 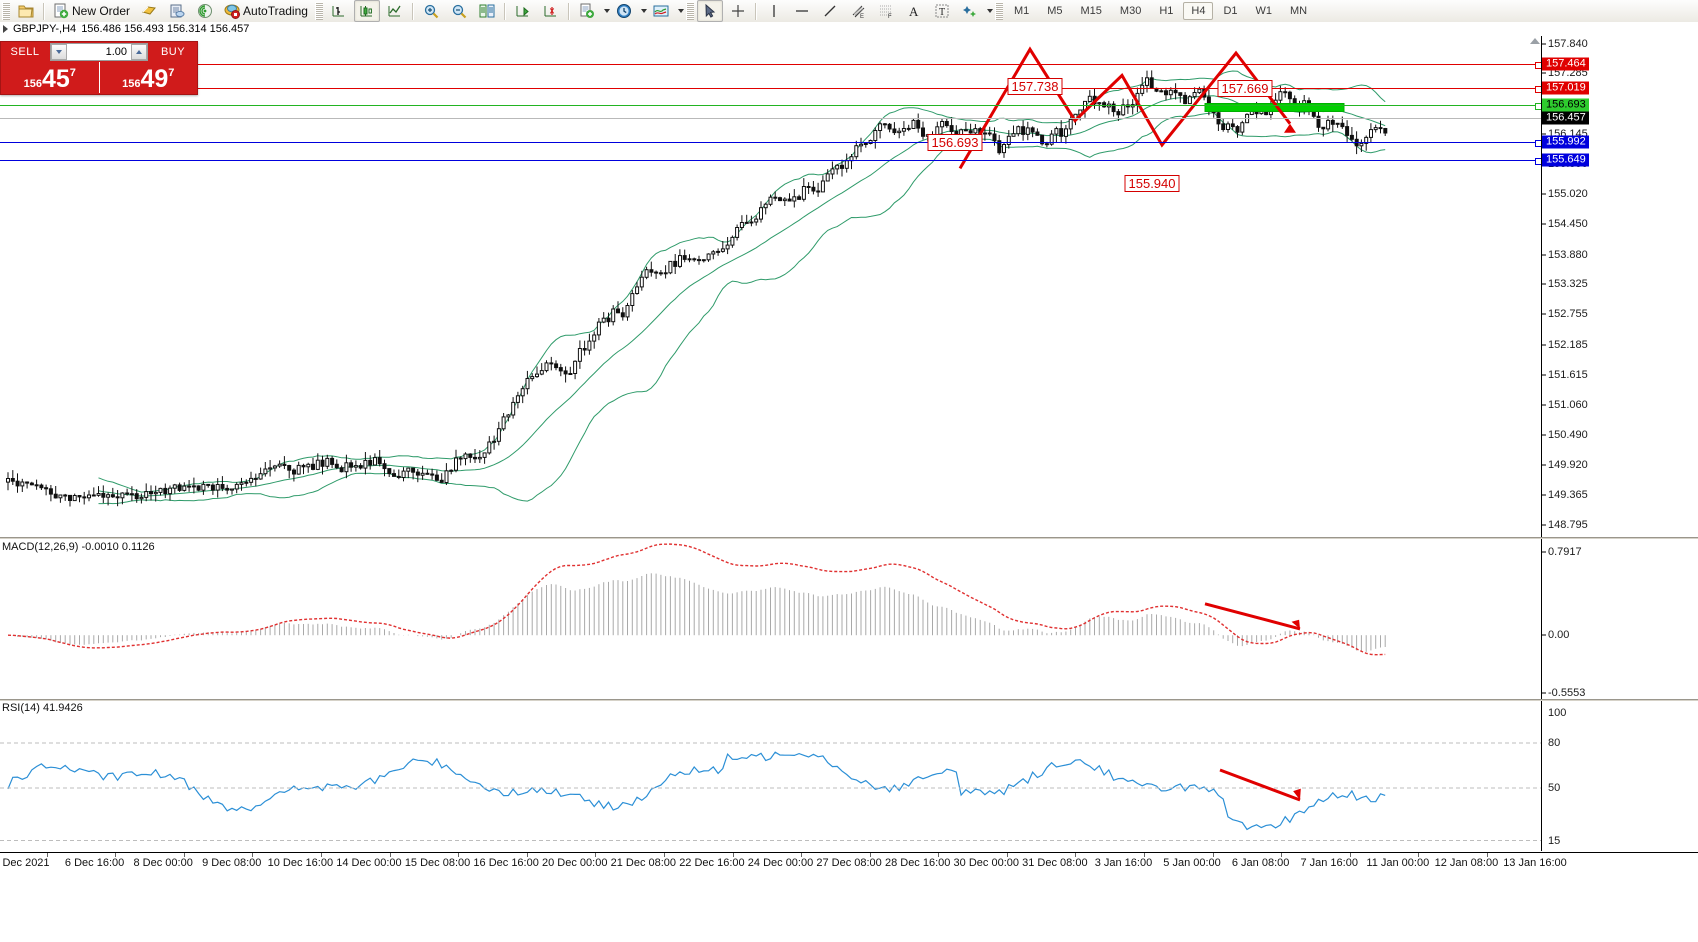 What do you see at coordinates (339, 11) in the screenshot?
I see `bar-chart-icon` at bounding box center [339, 11].